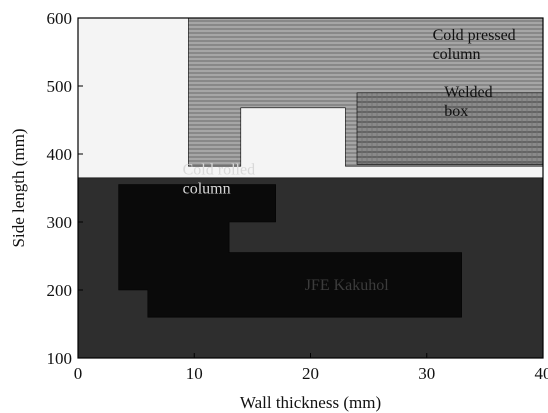  Describe the element at coordinates (207, 188) in the screenshot. I see `region-label-3-line-2: column` at that location.